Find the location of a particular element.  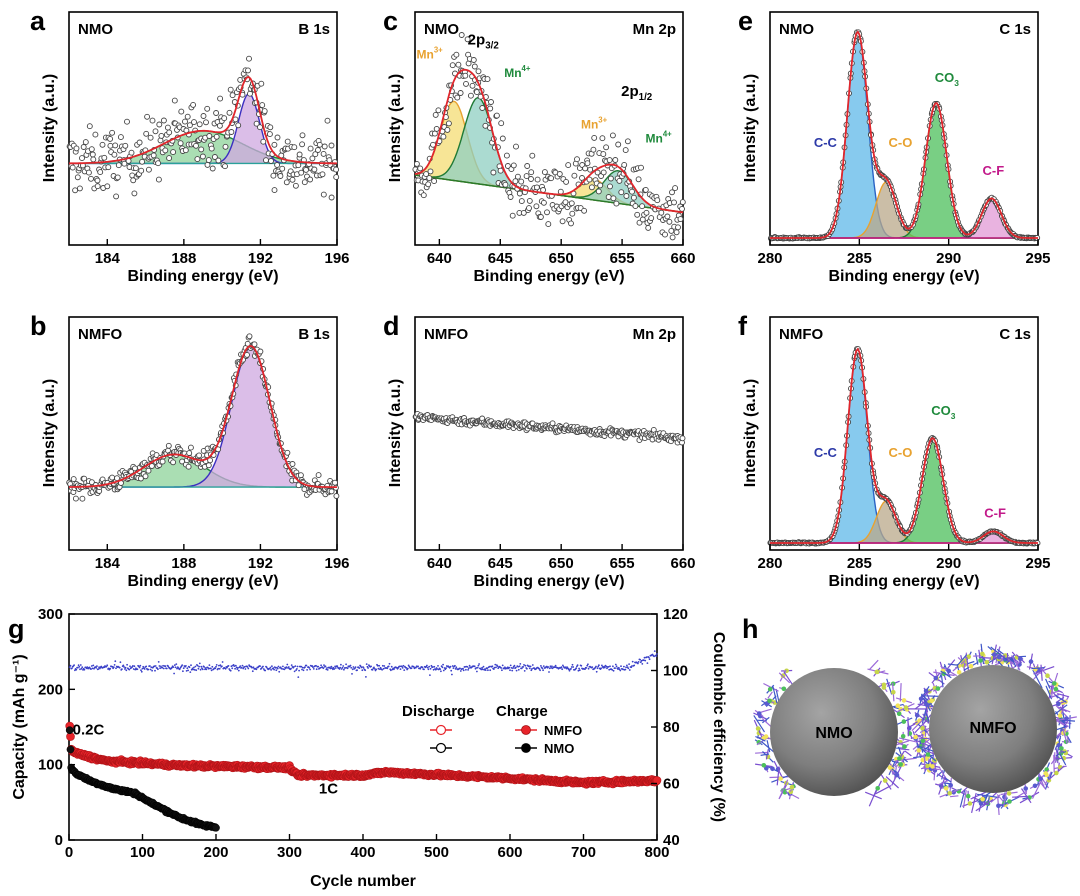

x-tick-label: 196 is located at coordinates (336, 563).